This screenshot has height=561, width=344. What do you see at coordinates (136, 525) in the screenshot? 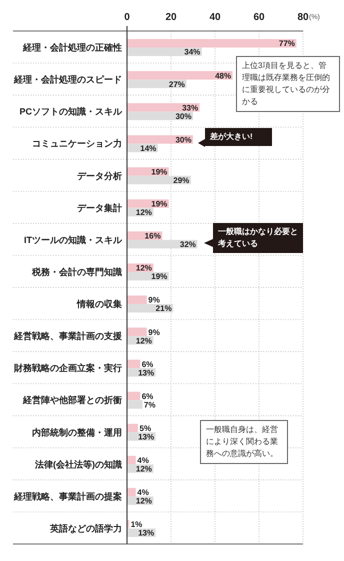
I see `data-label: 1%` at bounding box center [136, 525].